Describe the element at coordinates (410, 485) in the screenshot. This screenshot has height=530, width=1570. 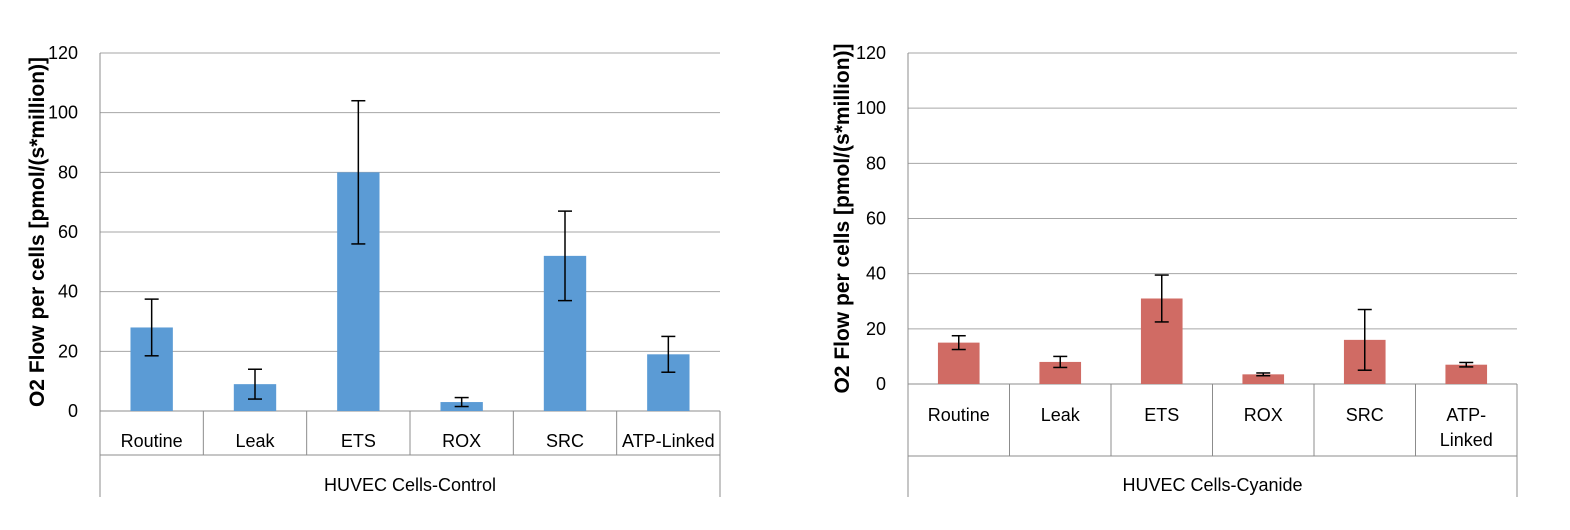
I see `group-label: HUVEC Cells-Control` at that location.